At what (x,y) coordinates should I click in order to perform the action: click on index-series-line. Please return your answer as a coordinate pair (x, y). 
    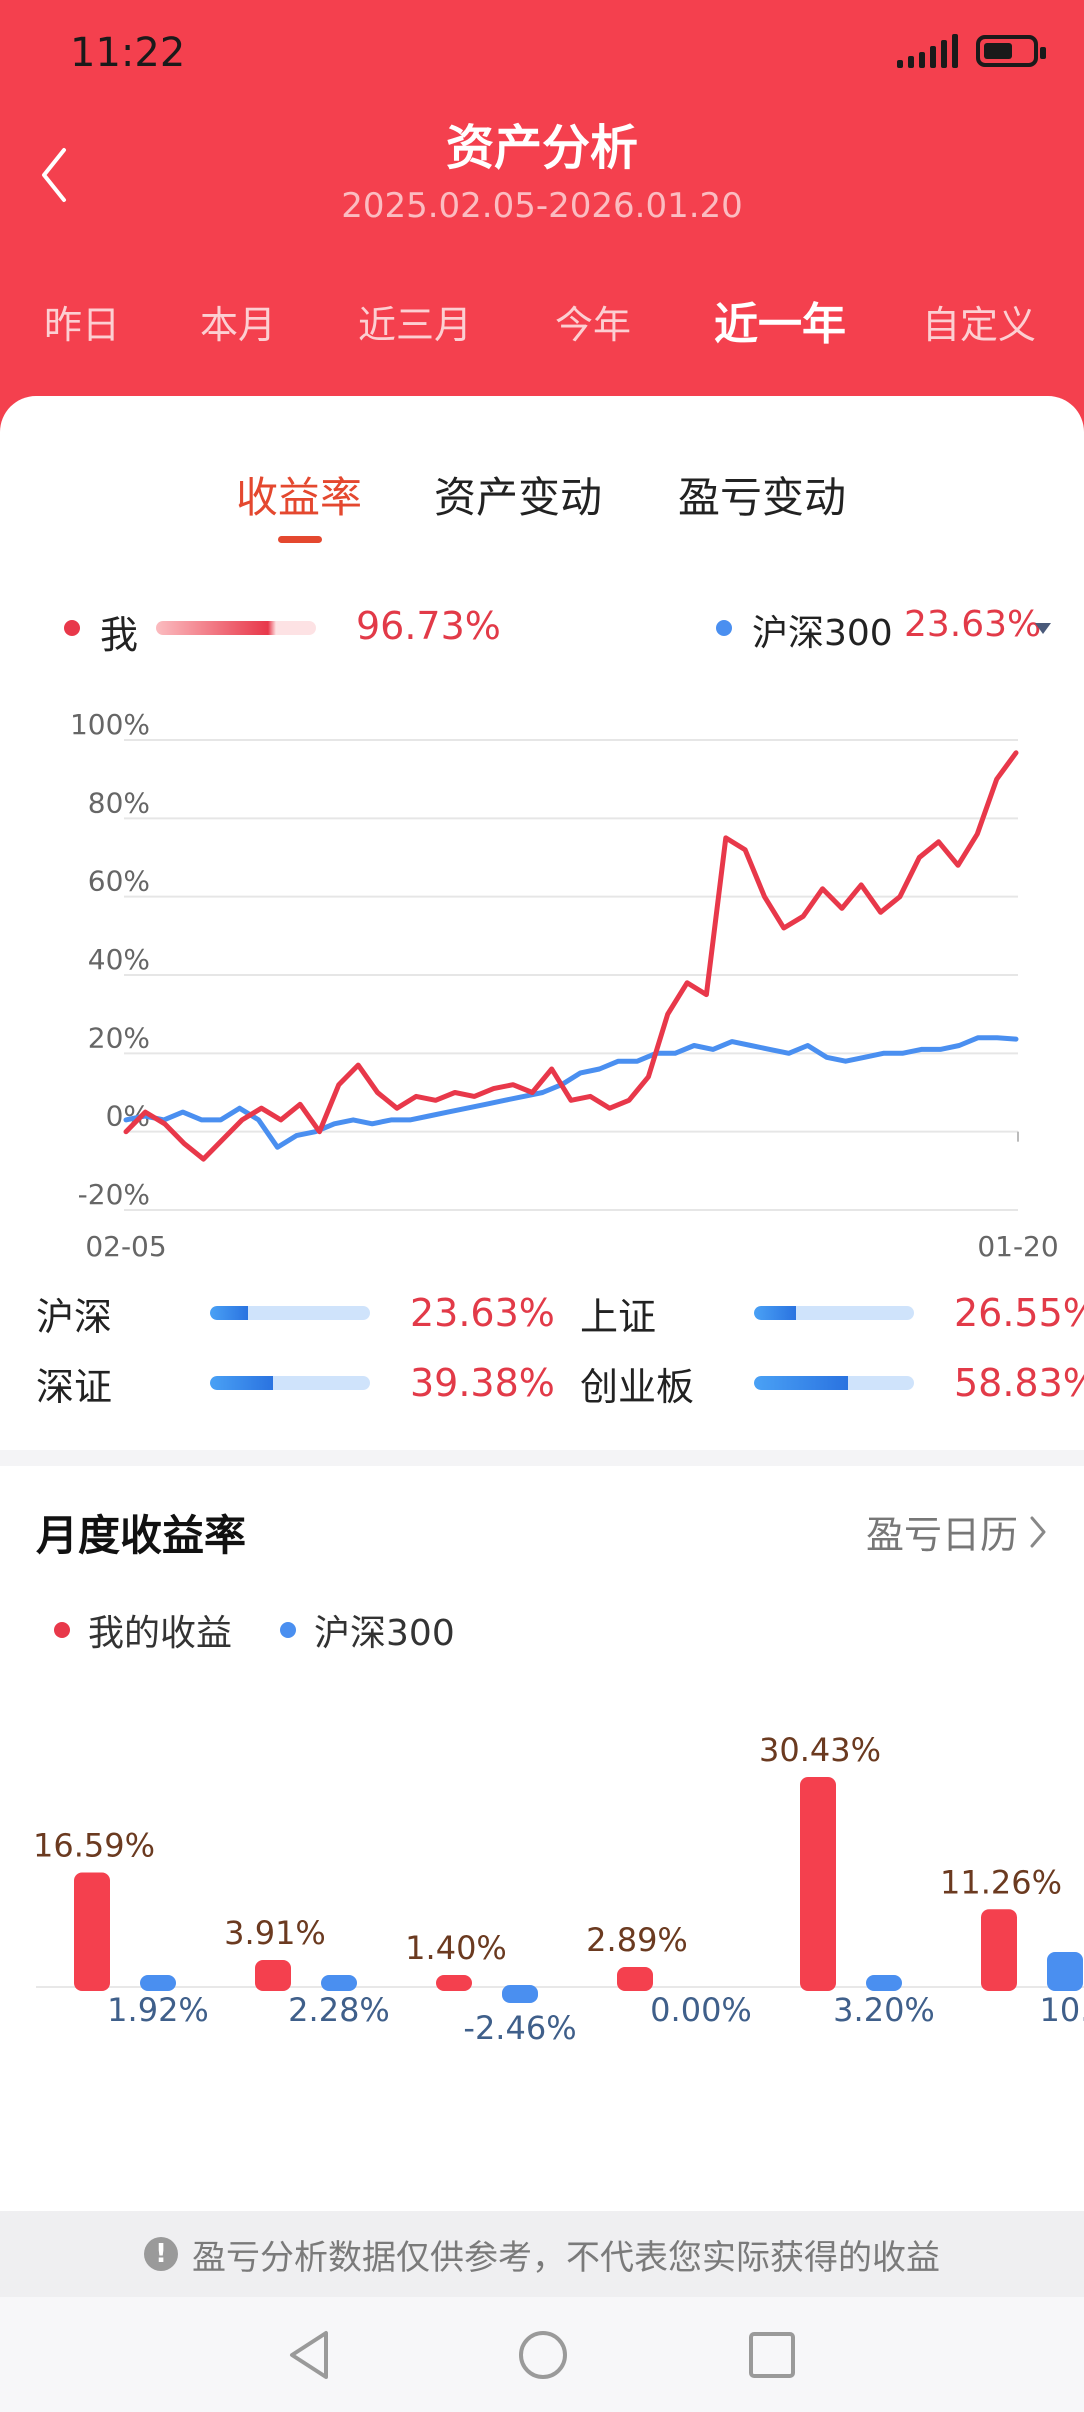
    Looking at the image, I should click on (571, 1092).